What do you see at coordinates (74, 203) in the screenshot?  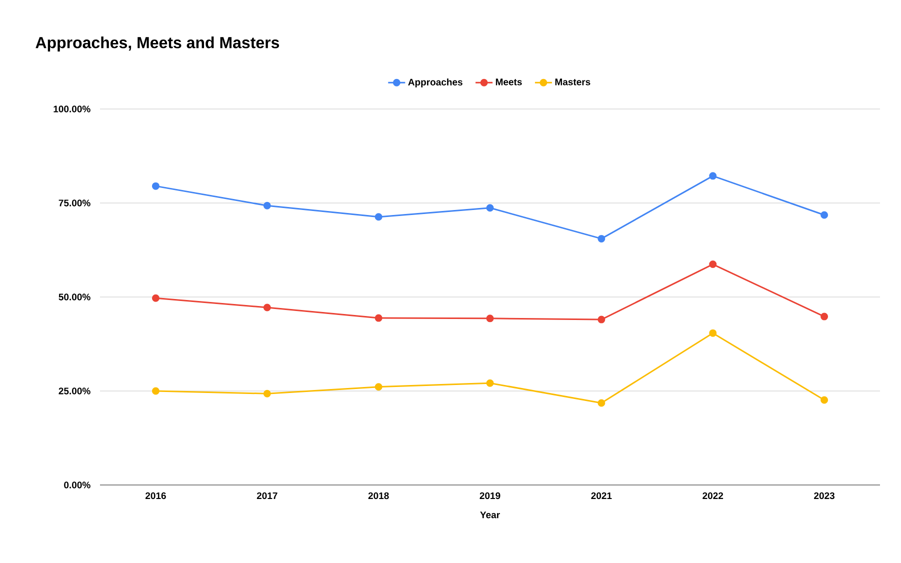 I see `y-tick-label: 75.00%` at bounding box center [74, 203].